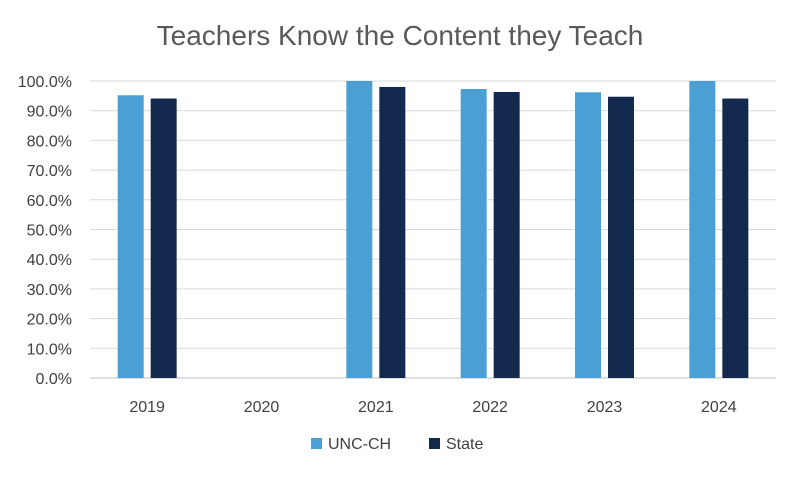 The image size is (800, 477). Describe the element at coordinates (473, 234) in the screenshot. I see `bar-unc-ch-2022` at that location.